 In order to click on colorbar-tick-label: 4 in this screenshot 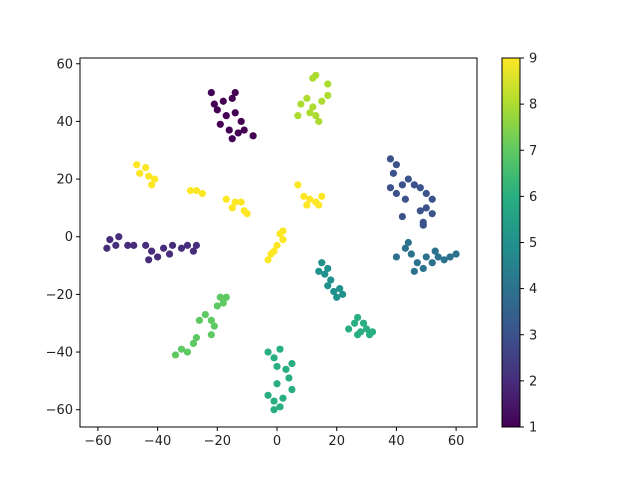, I will do `click(533, 289)`.